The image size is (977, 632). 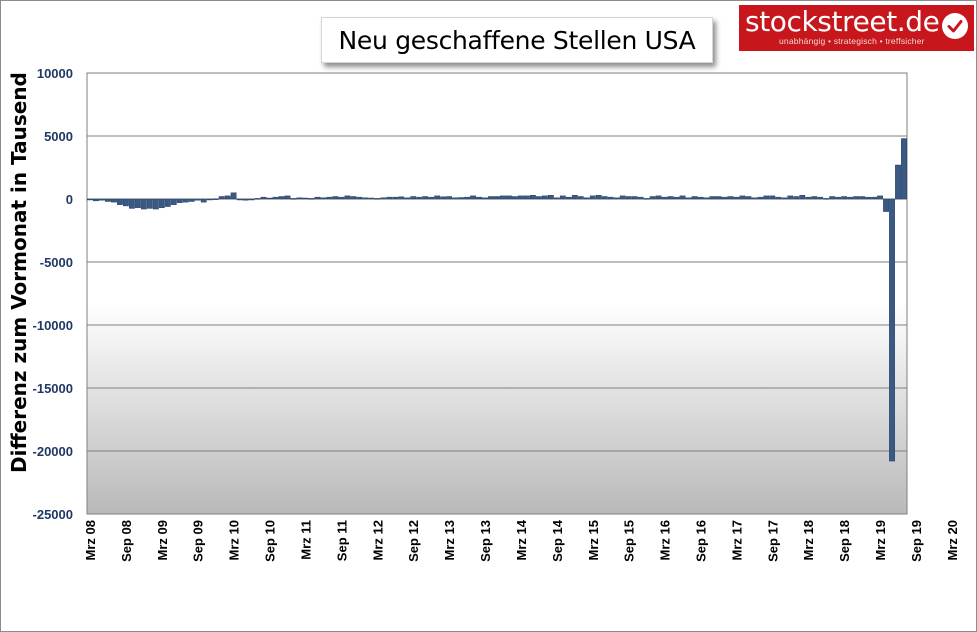 I want to click on x-tick-label: Mrz 12, so click(x=377, y=540).